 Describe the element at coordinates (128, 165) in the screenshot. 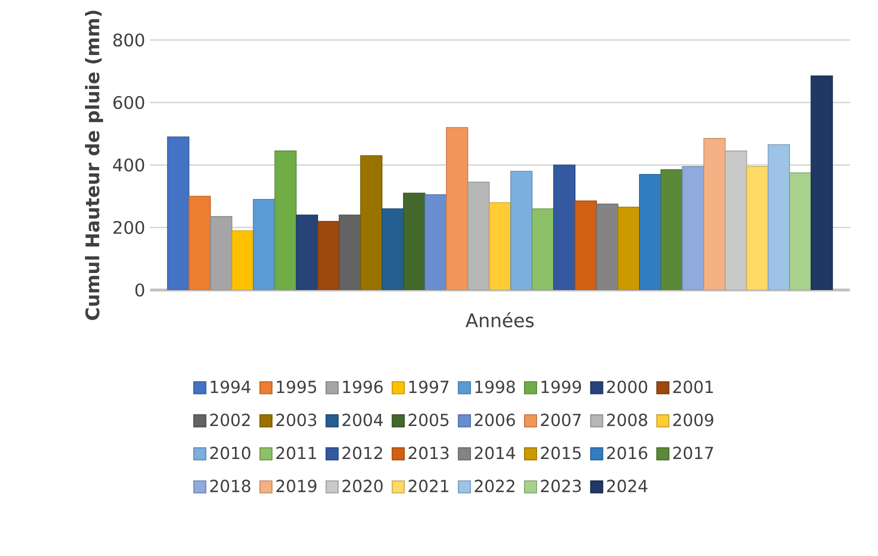

I see `y-tick-label: 400` at that location.